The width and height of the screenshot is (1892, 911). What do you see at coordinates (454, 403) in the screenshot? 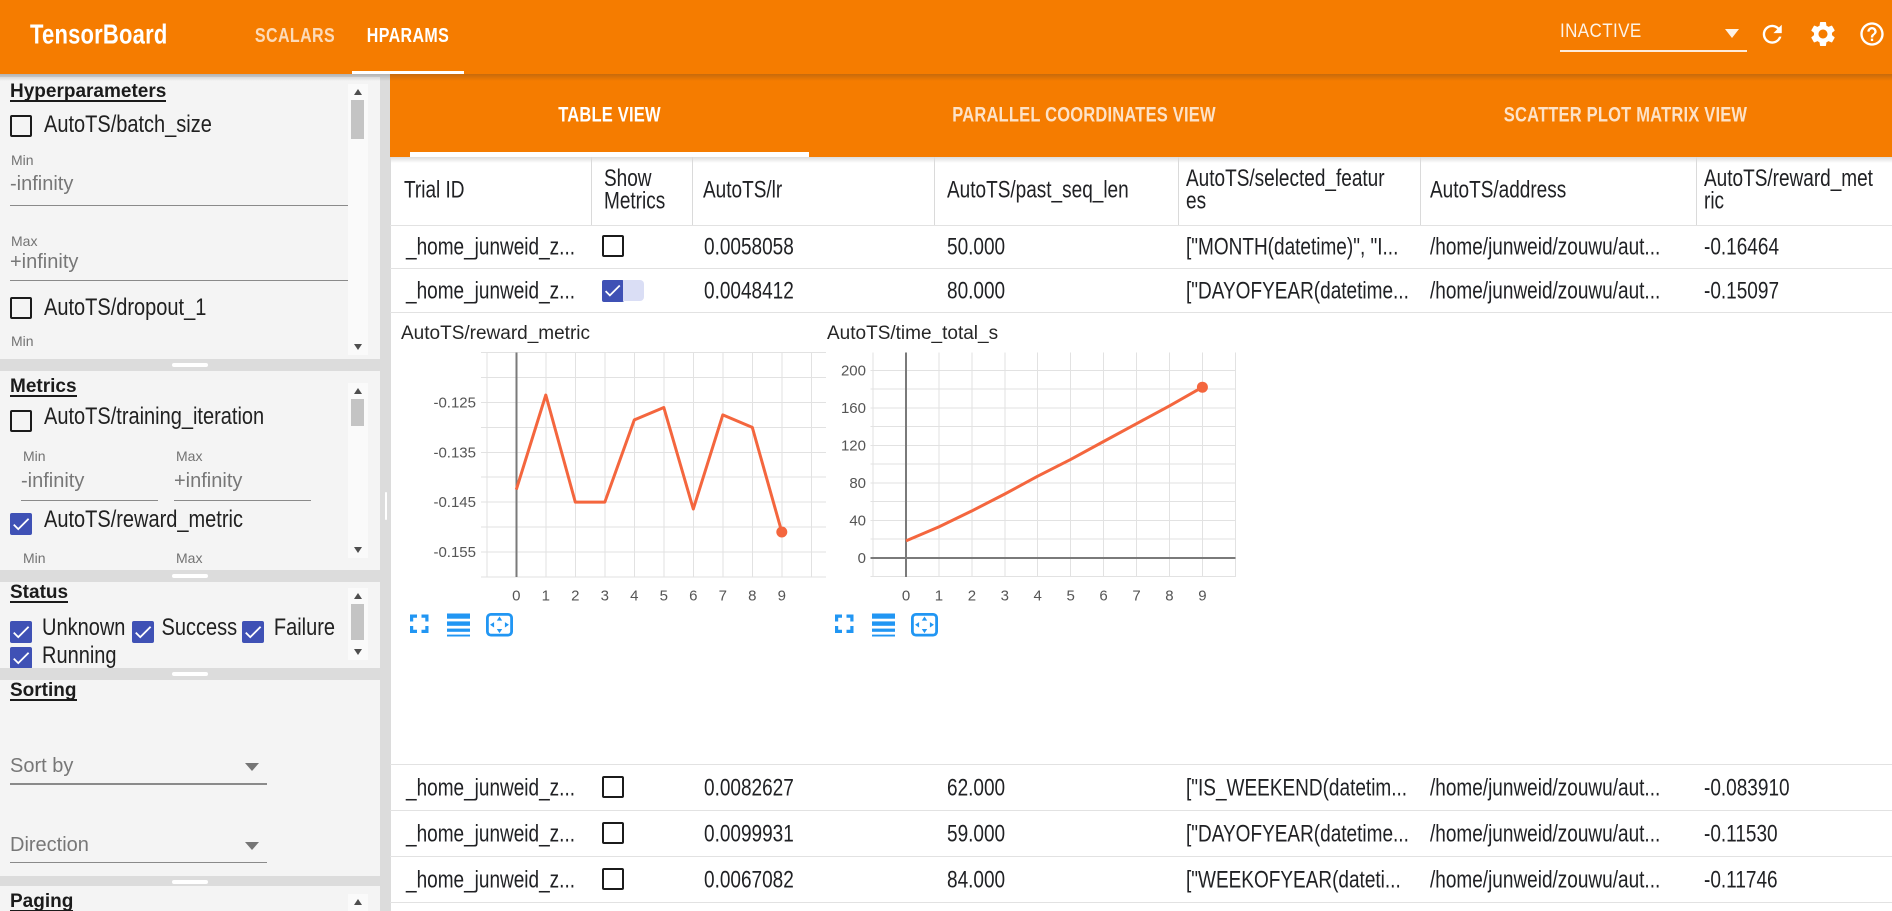
I see `svg-text: -0.125` at bounding box center [454, 403].